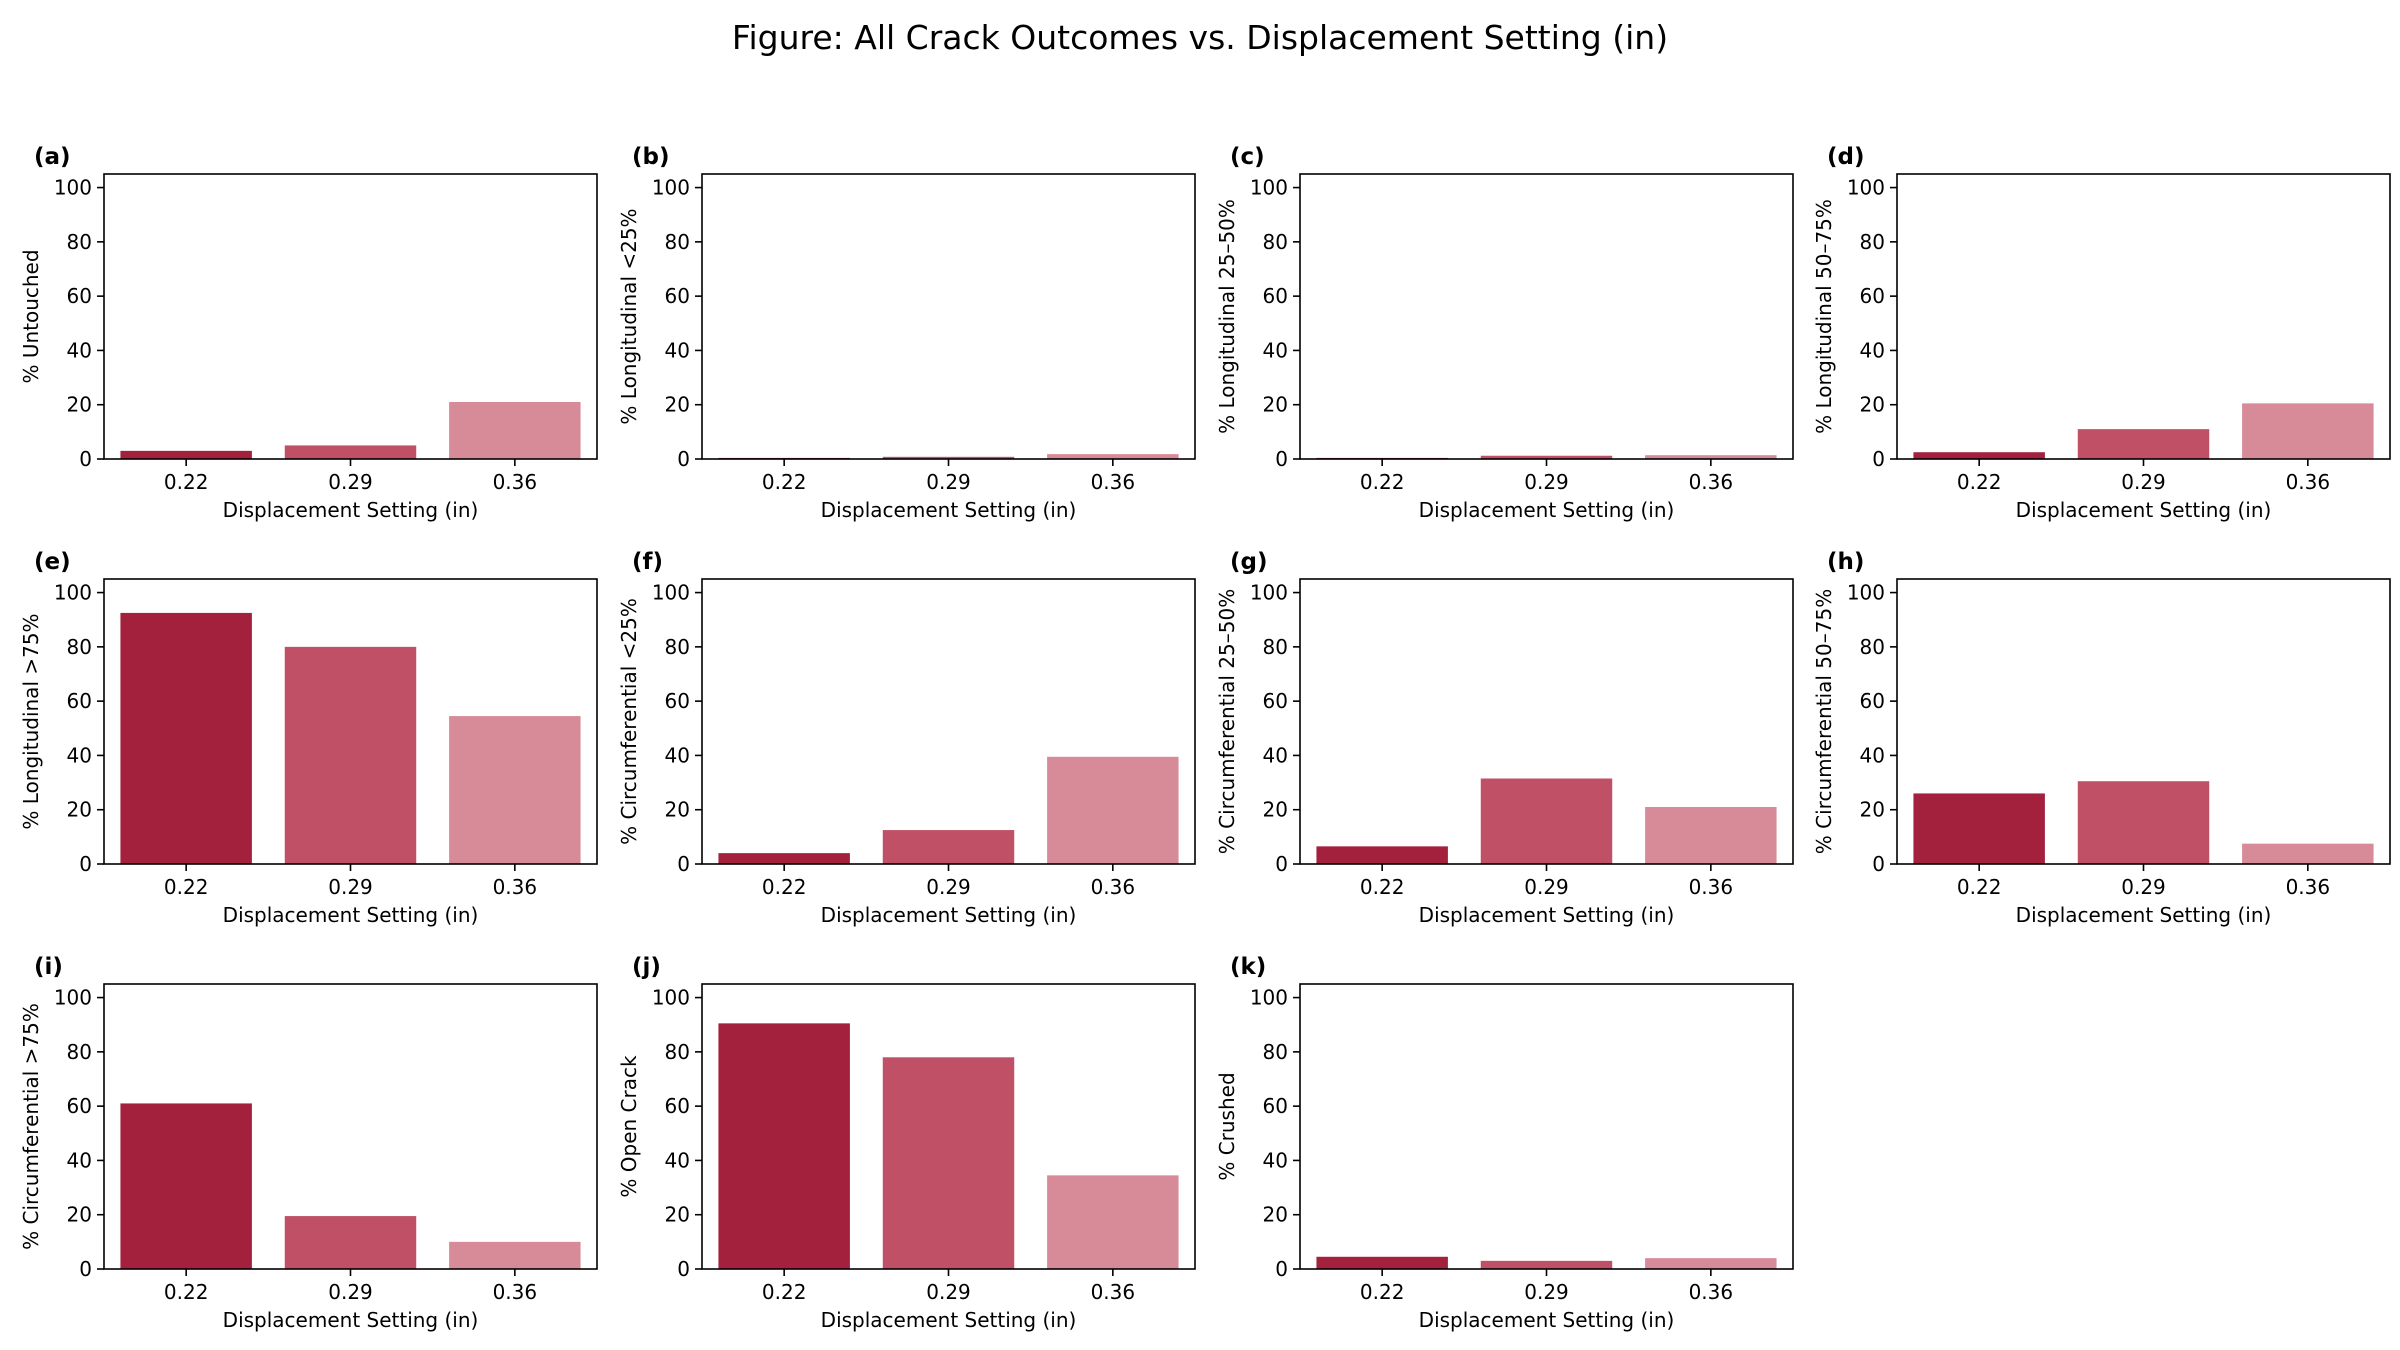 This screenshot has width=2400, height=1350. I want to click on y-axis-label: % Circumferential >75%, so click(31, 1126).